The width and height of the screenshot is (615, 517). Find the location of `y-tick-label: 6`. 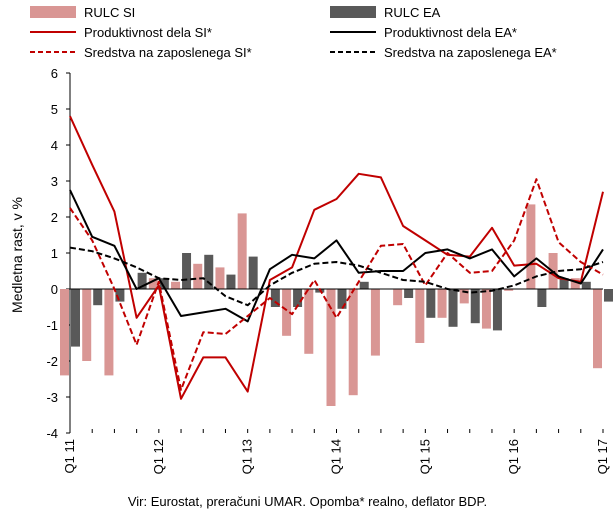

y-tick-label: 6 is located at coordinates (54, 73).